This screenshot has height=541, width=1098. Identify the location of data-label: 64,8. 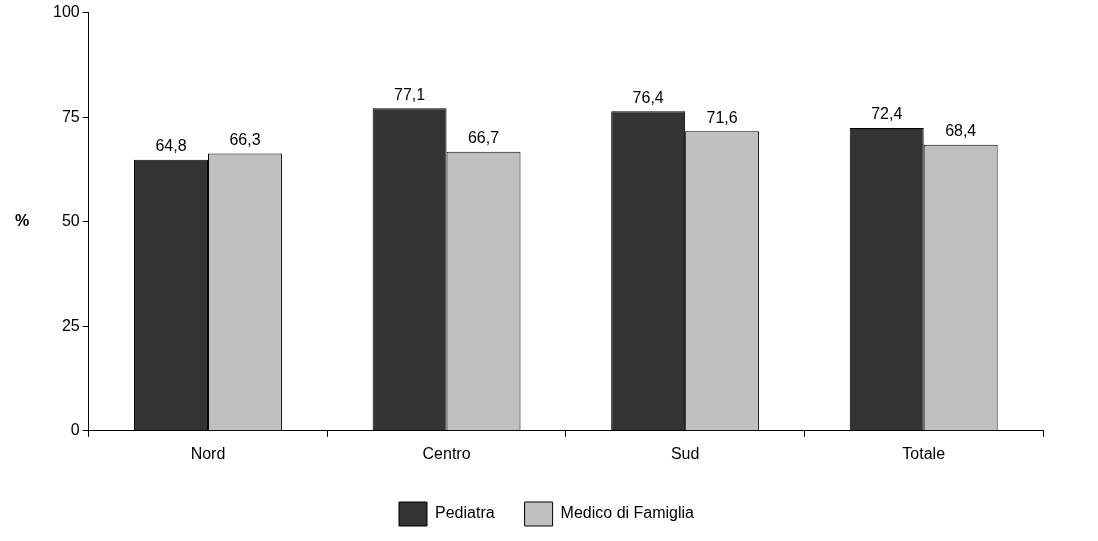
(171, 146).